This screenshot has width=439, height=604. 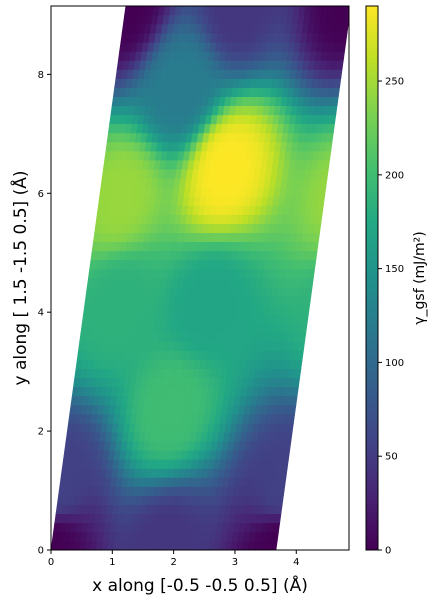 I want to click on y-tick-label: 8, so click(x=41, y=75).